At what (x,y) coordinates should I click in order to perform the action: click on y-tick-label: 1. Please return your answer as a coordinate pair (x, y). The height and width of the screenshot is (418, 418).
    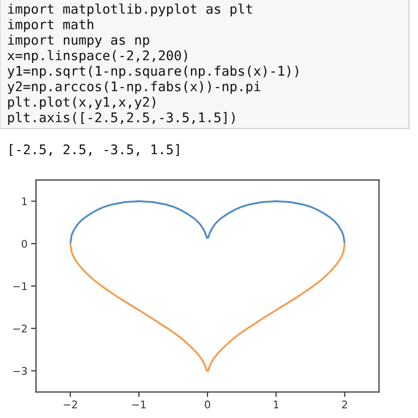
    Looking at the image, I should click on (24, 202).